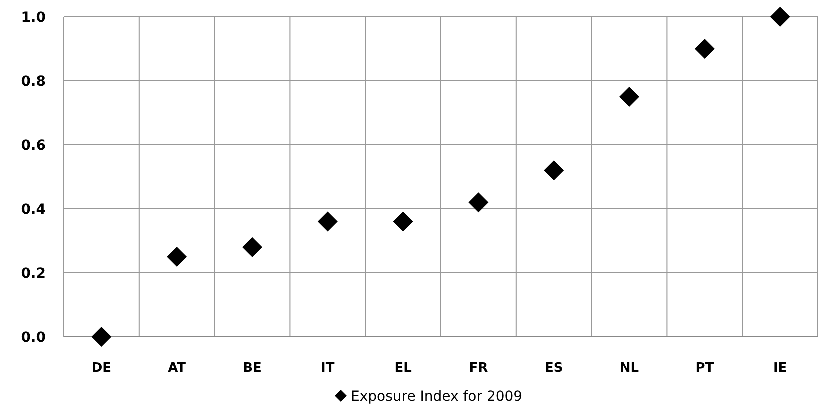 The image size is (822, 409). What do you see at coordinates (33, 82) in the screenshot?
I see `y-tick-label: 0.8` at bounding box center [33, 82].